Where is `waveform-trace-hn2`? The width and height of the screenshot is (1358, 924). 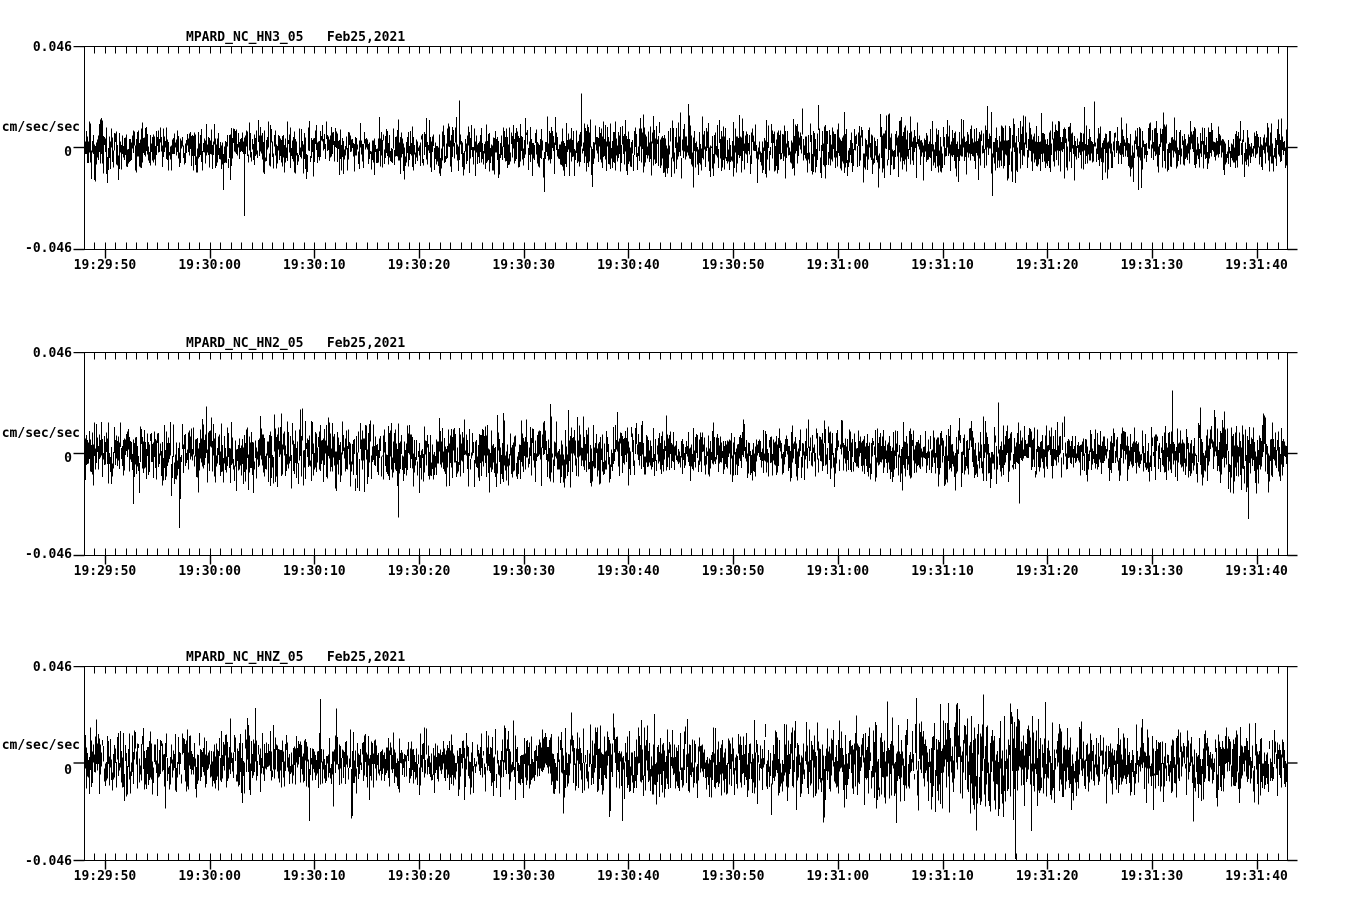
waveform-trace-hn2 is located at coordinates (686, 459).